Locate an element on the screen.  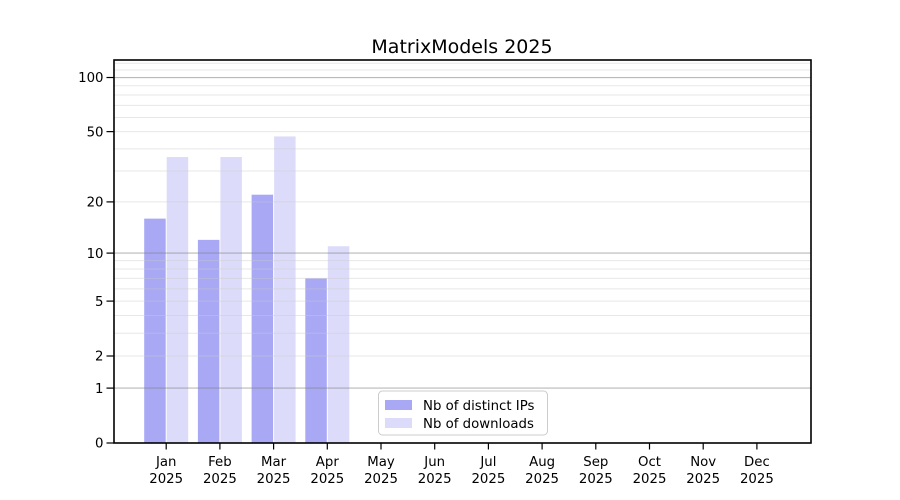
x-tick-label-feb: Feb 2025 is located at coordinates (220, 471).